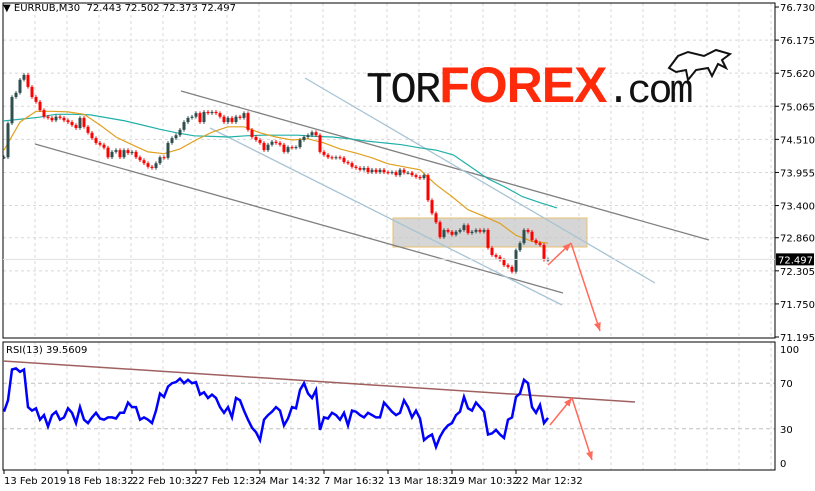  What do you see at coordinates (797, 239) in the screenshot?
I see `y-tick-label: 72.860` at bounding box center [797, 239].